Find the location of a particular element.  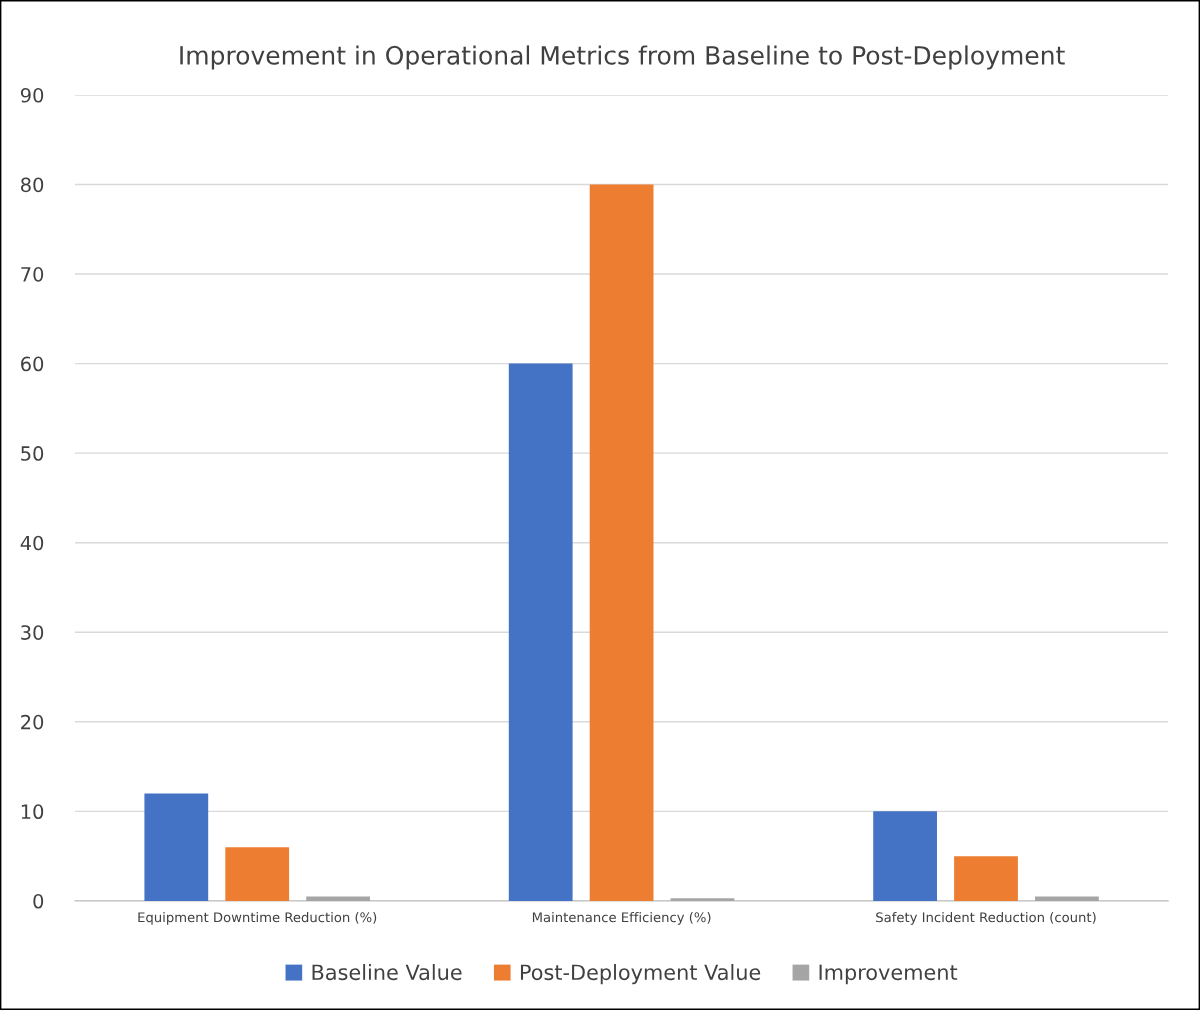

y-tick-label: 40 is located at coordinates (32, 543).